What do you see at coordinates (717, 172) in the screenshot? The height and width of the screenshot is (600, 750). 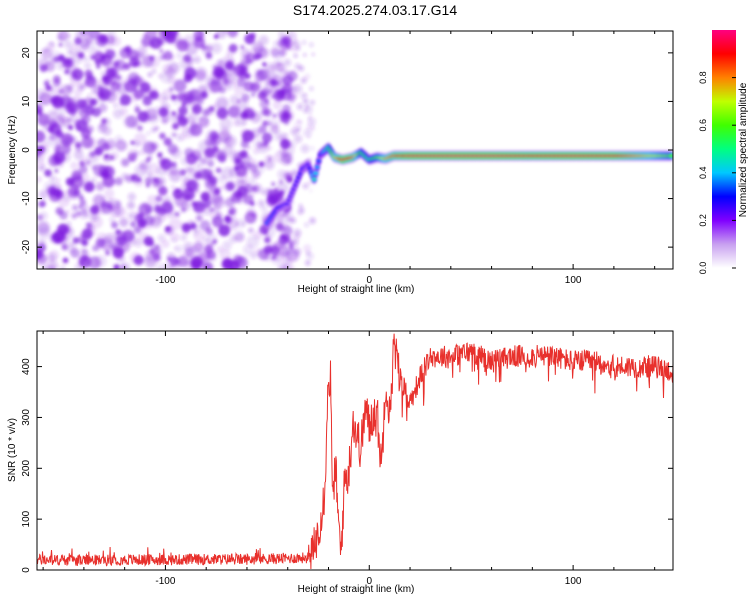 I see `colorbar-ticks: 0.0 0.2 0.4 0.6 0.8` at bounding box center [717, 172].